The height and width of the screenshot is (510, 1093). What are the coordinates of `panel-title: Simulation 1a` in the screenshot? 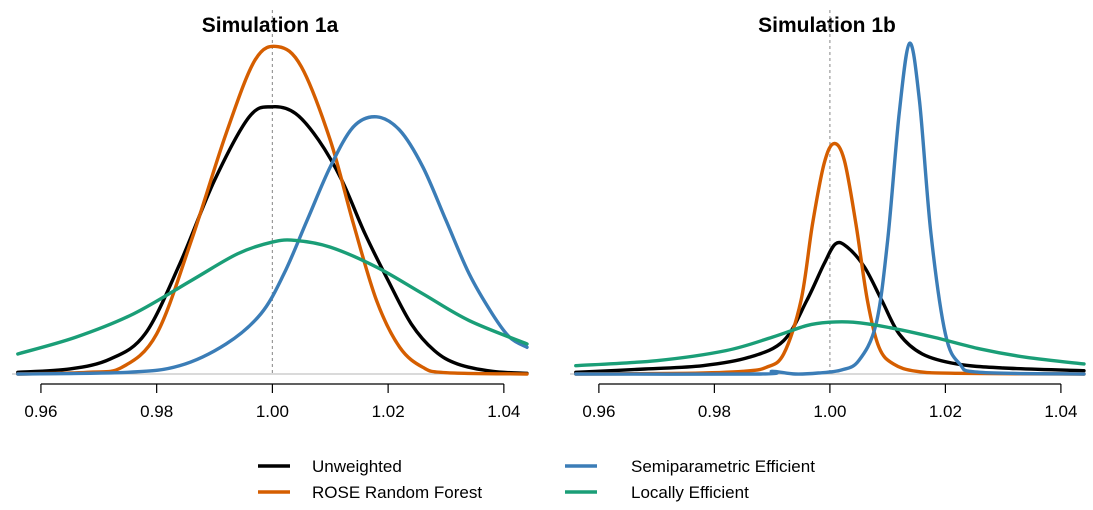 It's located at (270, 25).